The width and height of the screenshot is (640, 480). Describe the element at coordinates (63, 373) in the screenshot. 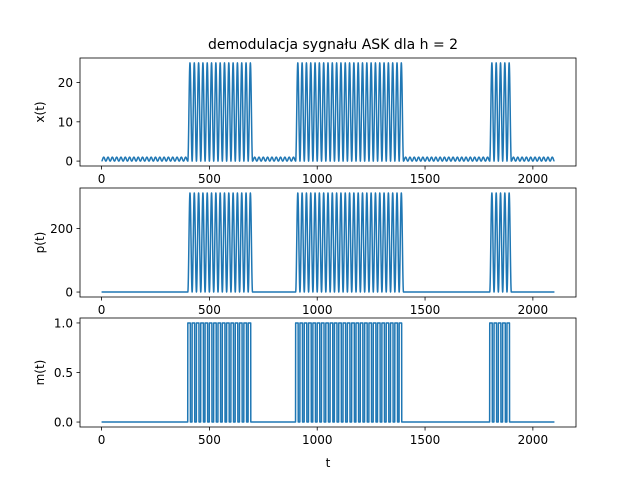

I see `y-tick-label: 0.5` at that location.